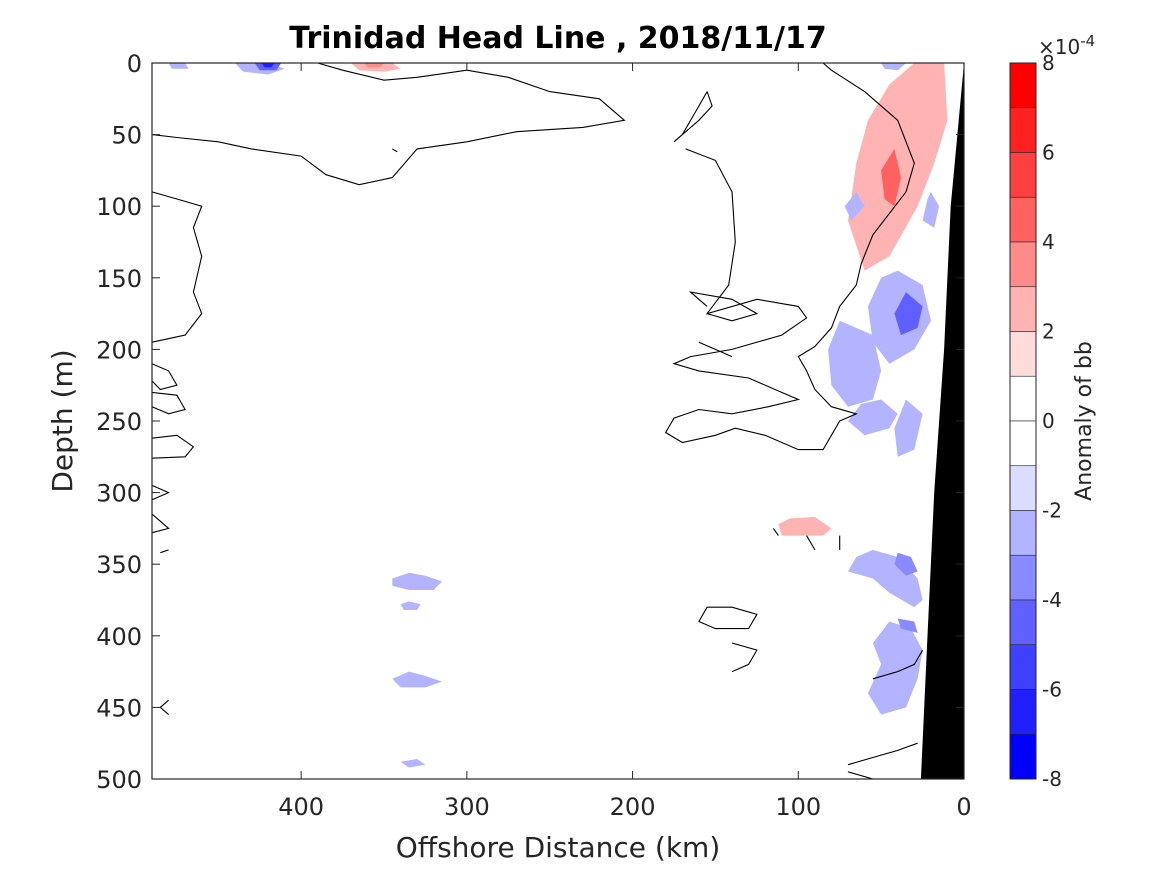 The height and width of the screenshot is (875, 1167). I want to click on y-tick-label-2: 100, so click(119, 207).